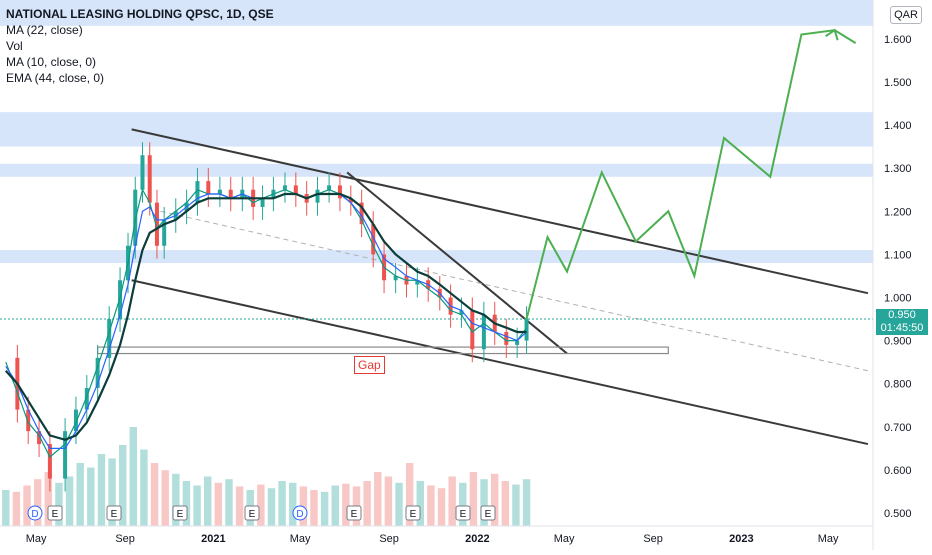  I want to click on last-price-tag: 0.950 01:45:50, so click(902, 322).